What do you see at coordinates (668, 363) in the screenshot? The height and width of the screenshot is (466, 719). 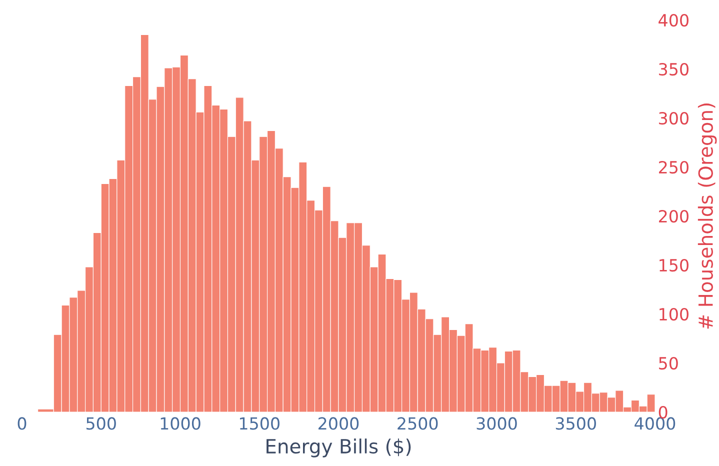 I see `y-tick-label: 50` at bounding box center [668, 363].